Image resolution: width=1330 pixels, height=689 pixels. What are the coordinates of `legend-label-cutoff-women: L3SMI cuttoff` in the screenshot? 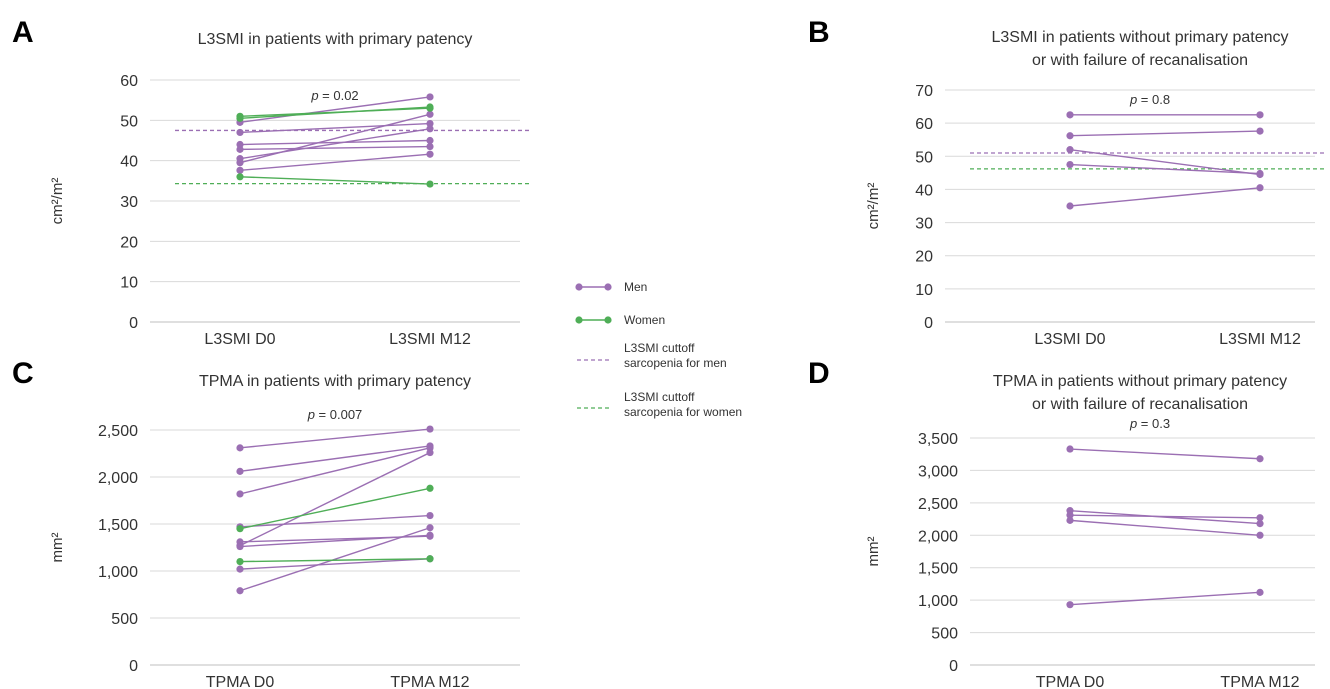 It's located at (659, 397).